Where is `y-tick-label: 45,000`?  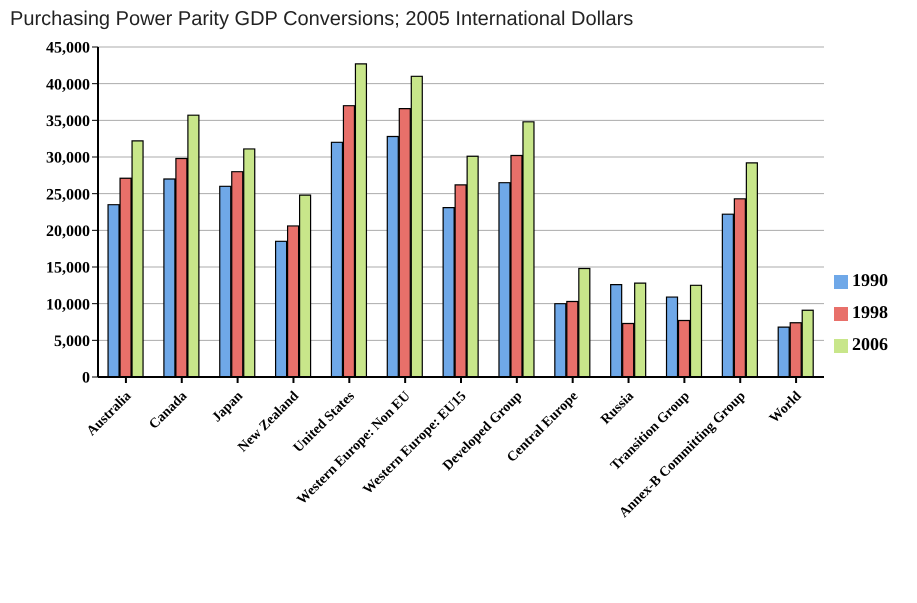 y-tick-label: 45,000 is located at coordinates (68, 48).